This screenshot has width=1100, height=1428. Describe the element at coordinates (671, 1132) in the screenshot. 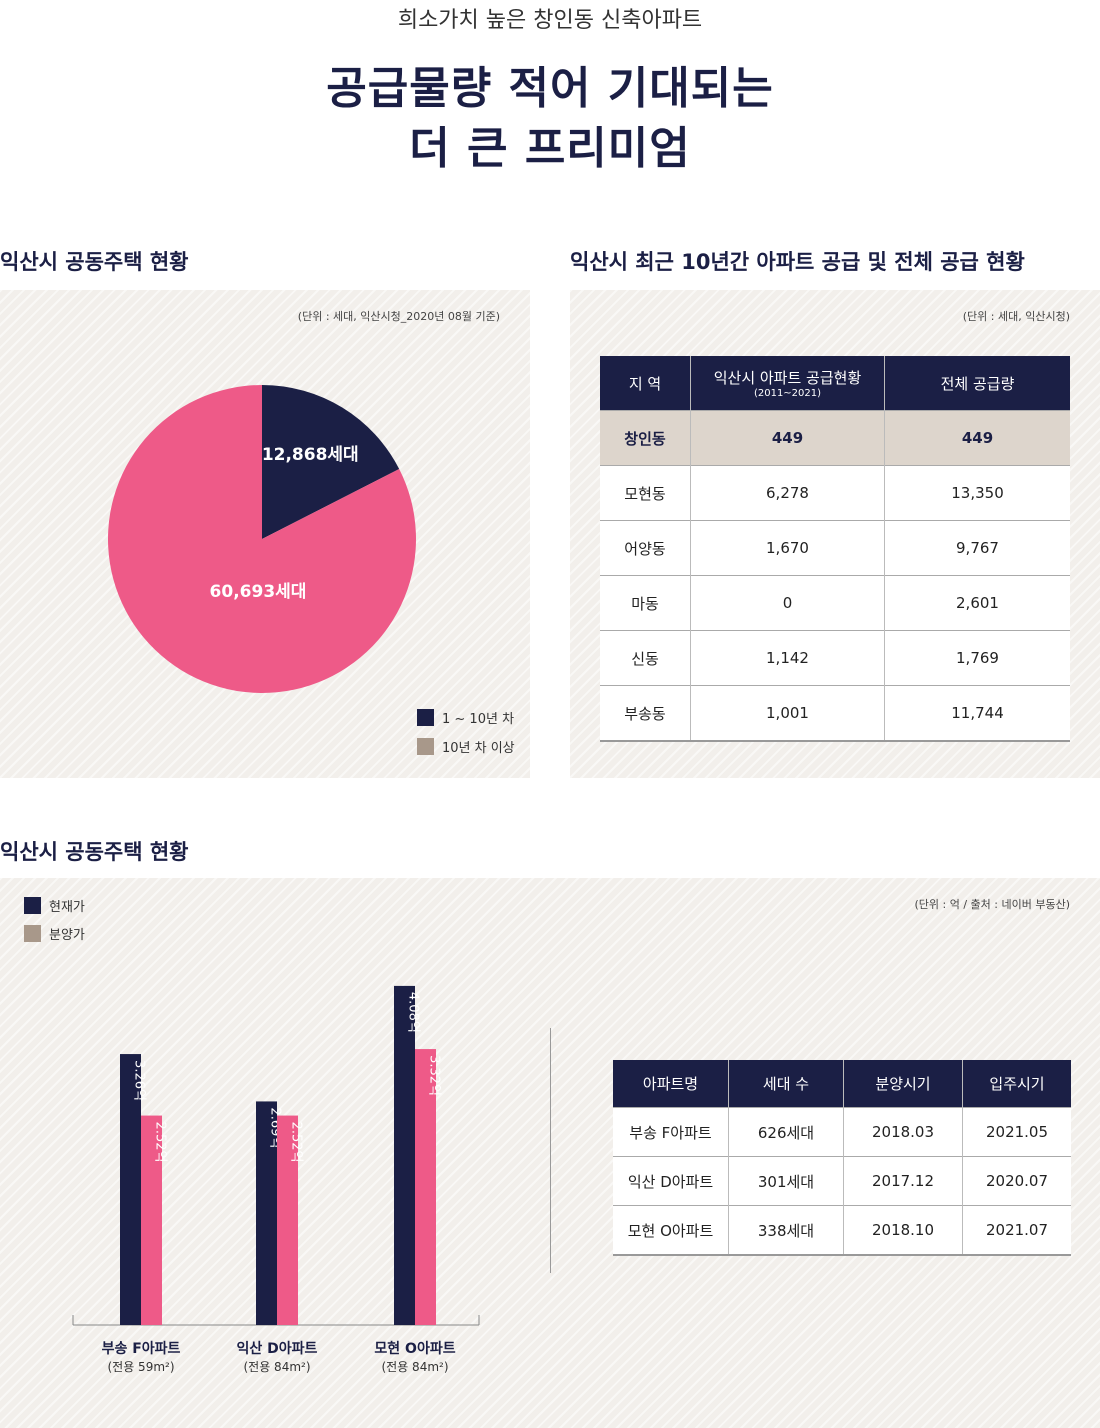

I see `apt-name-cell: 부송 F아파트` at that location.